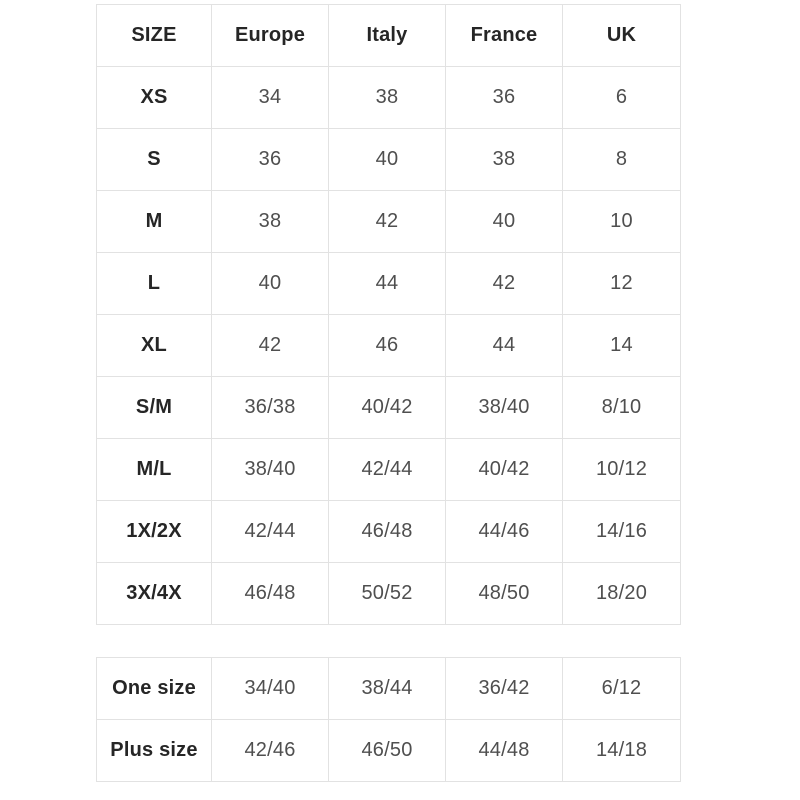 The height and width of the screenshot is (800, 800). I want to click on value-cell: 48/50, so click(504, 593).